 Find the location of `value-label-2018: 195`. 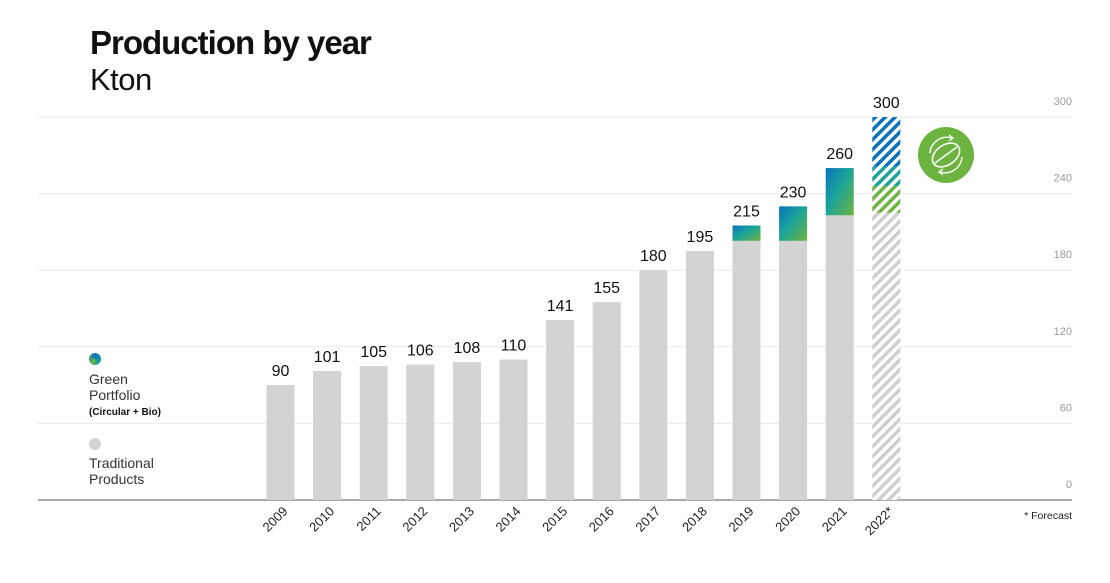

value-label-2018: 195 is located at coordinates (700, 237).